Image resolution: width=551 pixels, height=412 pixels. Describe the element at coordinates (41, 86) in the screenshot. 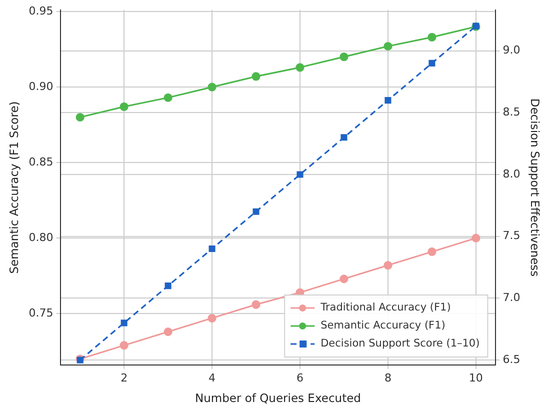

I see `y-tick-label: 0.90` at that location.